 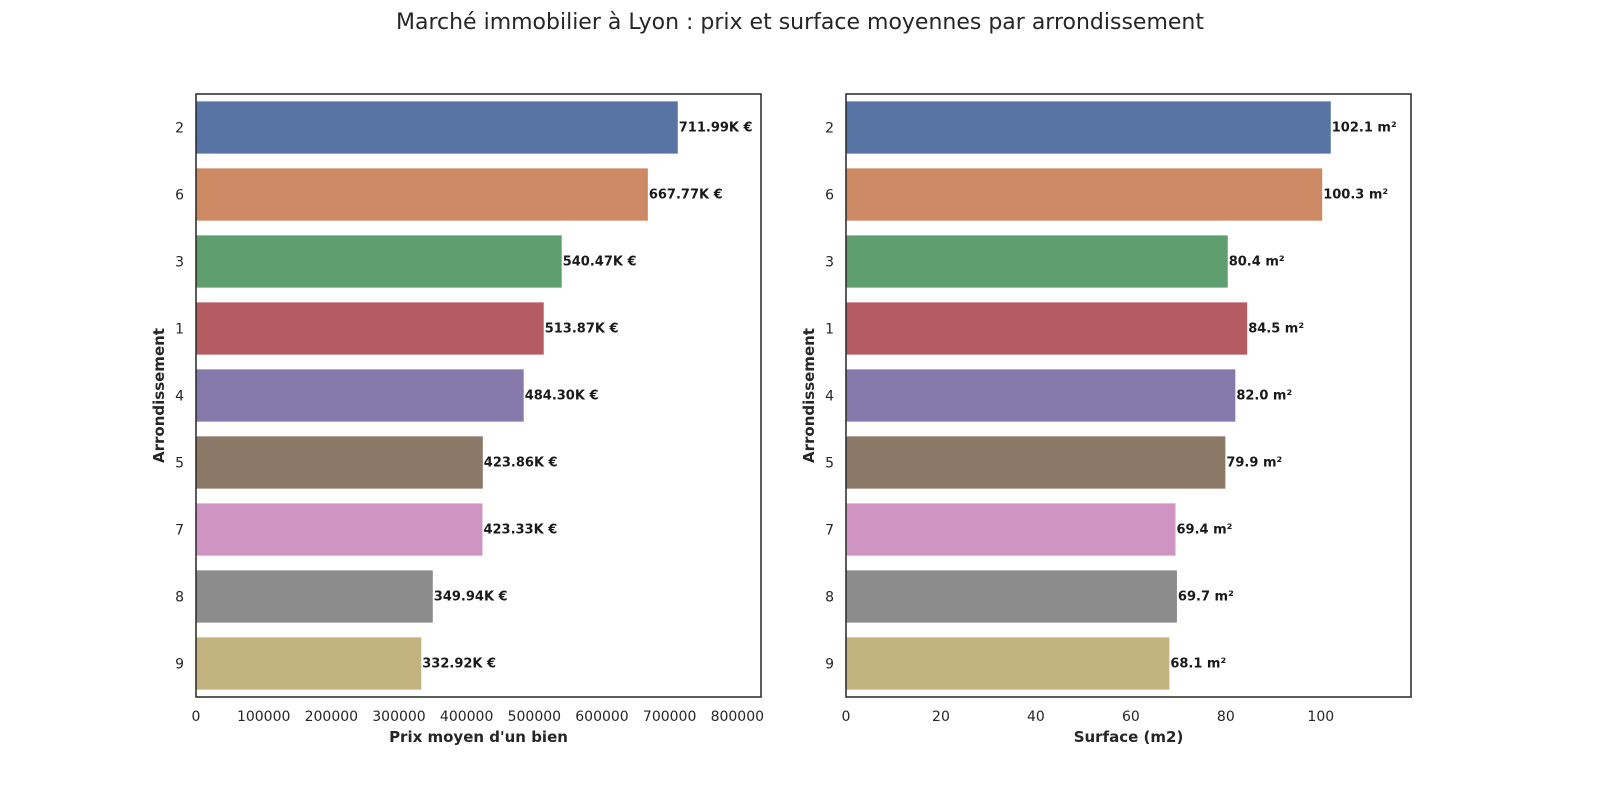 I want to click on price-data-label: 349.94K €, so click(x=471, y=597).